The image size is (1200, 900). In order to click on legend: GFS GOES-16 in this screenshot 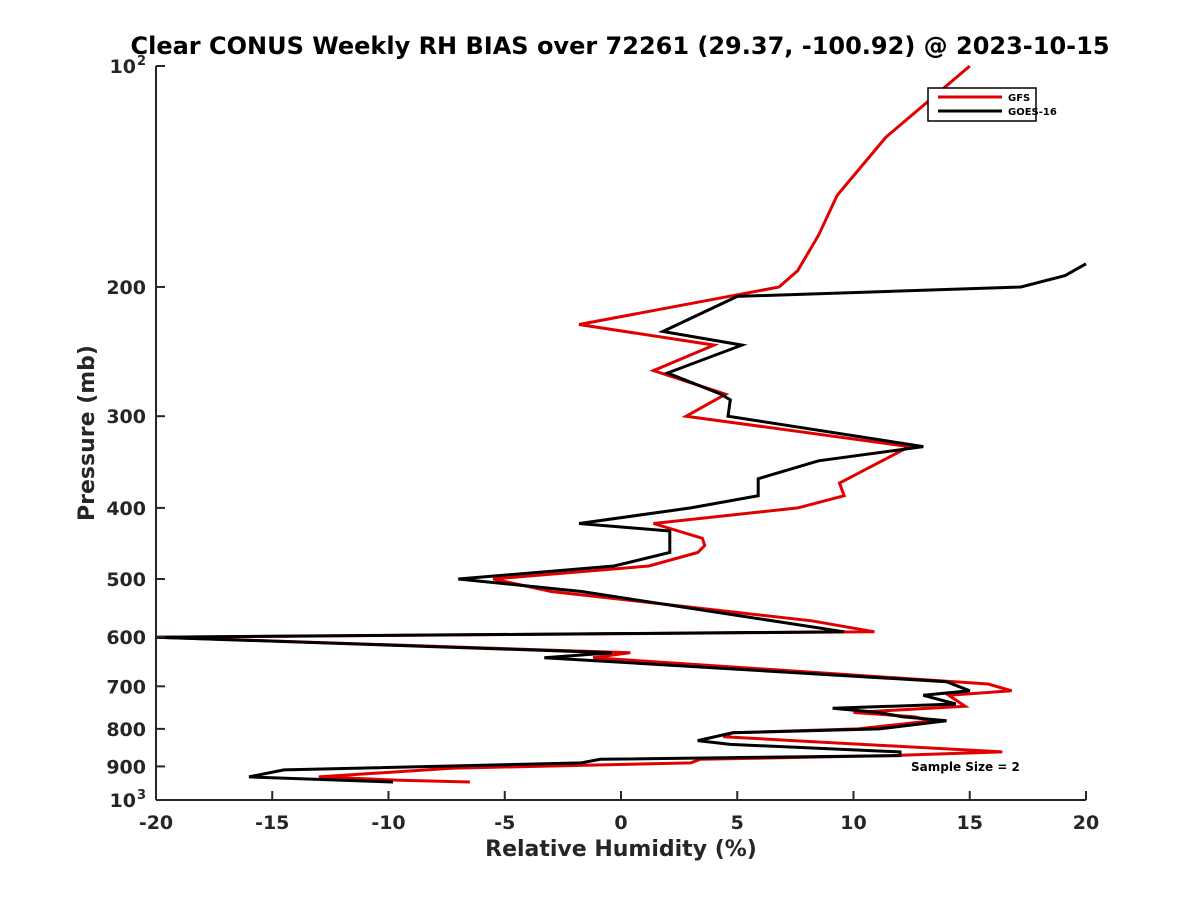, I will do `click(992, 104)`.